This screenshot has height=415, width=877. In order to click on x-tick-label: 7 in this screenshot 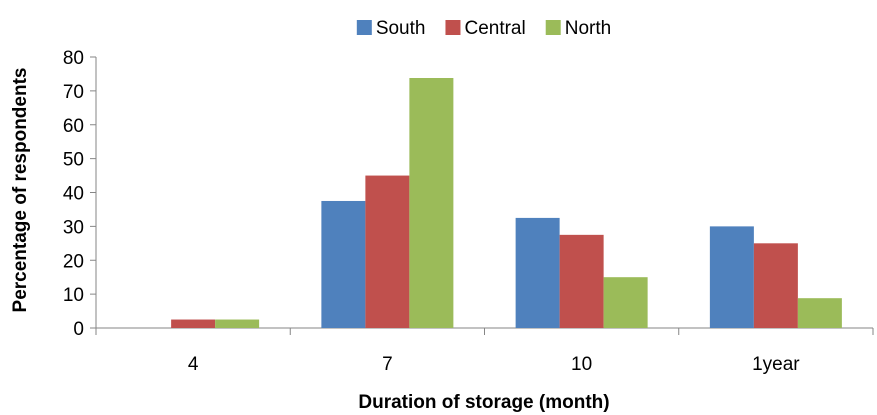, I will do `click(387, 364)`.